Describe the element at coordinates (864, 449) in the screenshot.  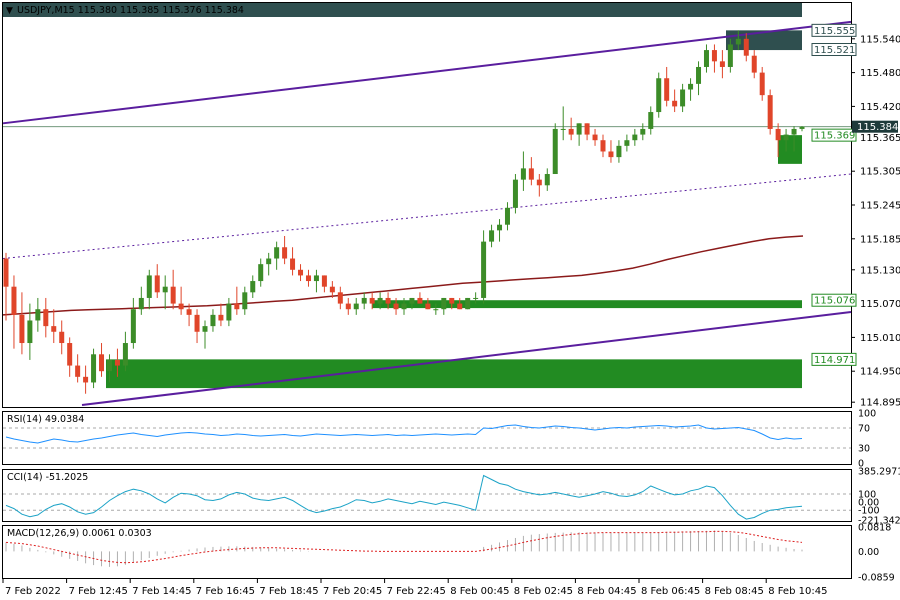
I see `rsi-tick-2: 30` at that location.